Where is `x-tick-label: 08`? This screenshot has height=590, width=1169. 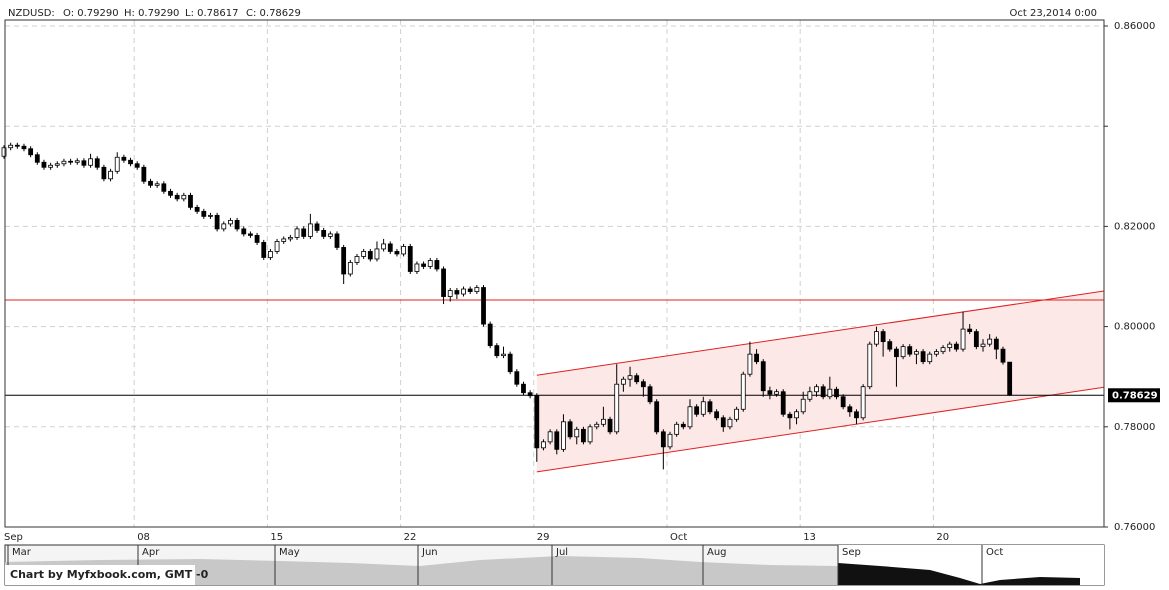 x-tick-label: 08 is located at coordinates (143, 537).